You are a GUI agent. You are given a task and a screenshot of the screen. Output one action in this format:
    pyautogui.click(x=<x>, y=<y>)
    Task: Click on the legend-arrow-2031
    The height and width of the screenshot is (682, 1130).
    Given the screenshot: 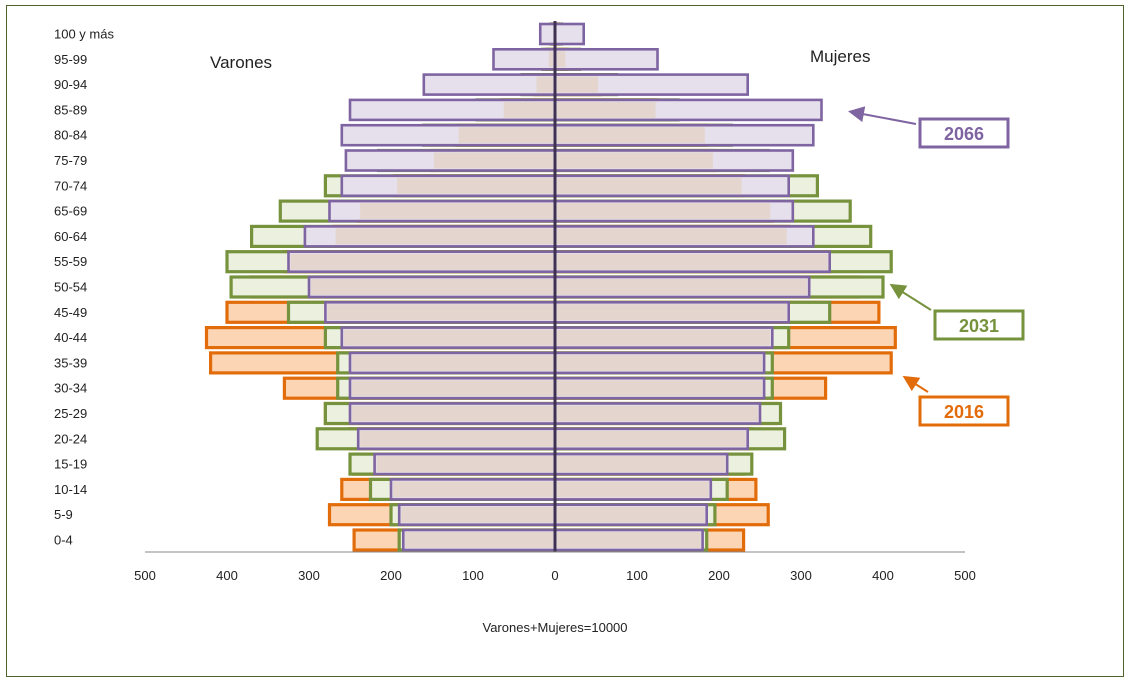 What is the action you would take?
    pyautogui.click(x=910, y=297)
    